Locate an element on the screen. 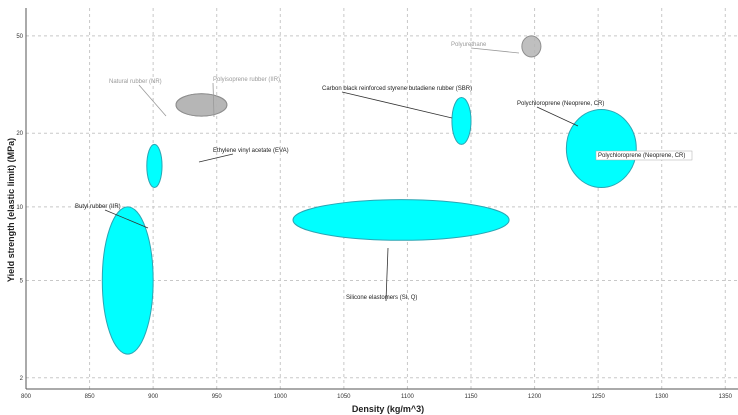  x-tick-label: 1300 is located at coordinates (662, 397).